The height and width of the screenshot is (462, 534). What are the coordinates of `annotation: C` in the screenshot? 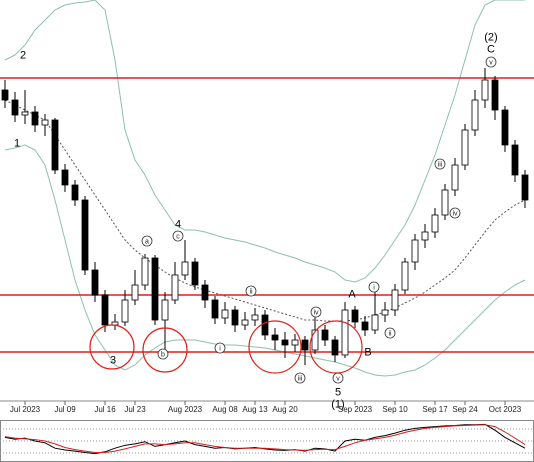 It's located at (491, 49).